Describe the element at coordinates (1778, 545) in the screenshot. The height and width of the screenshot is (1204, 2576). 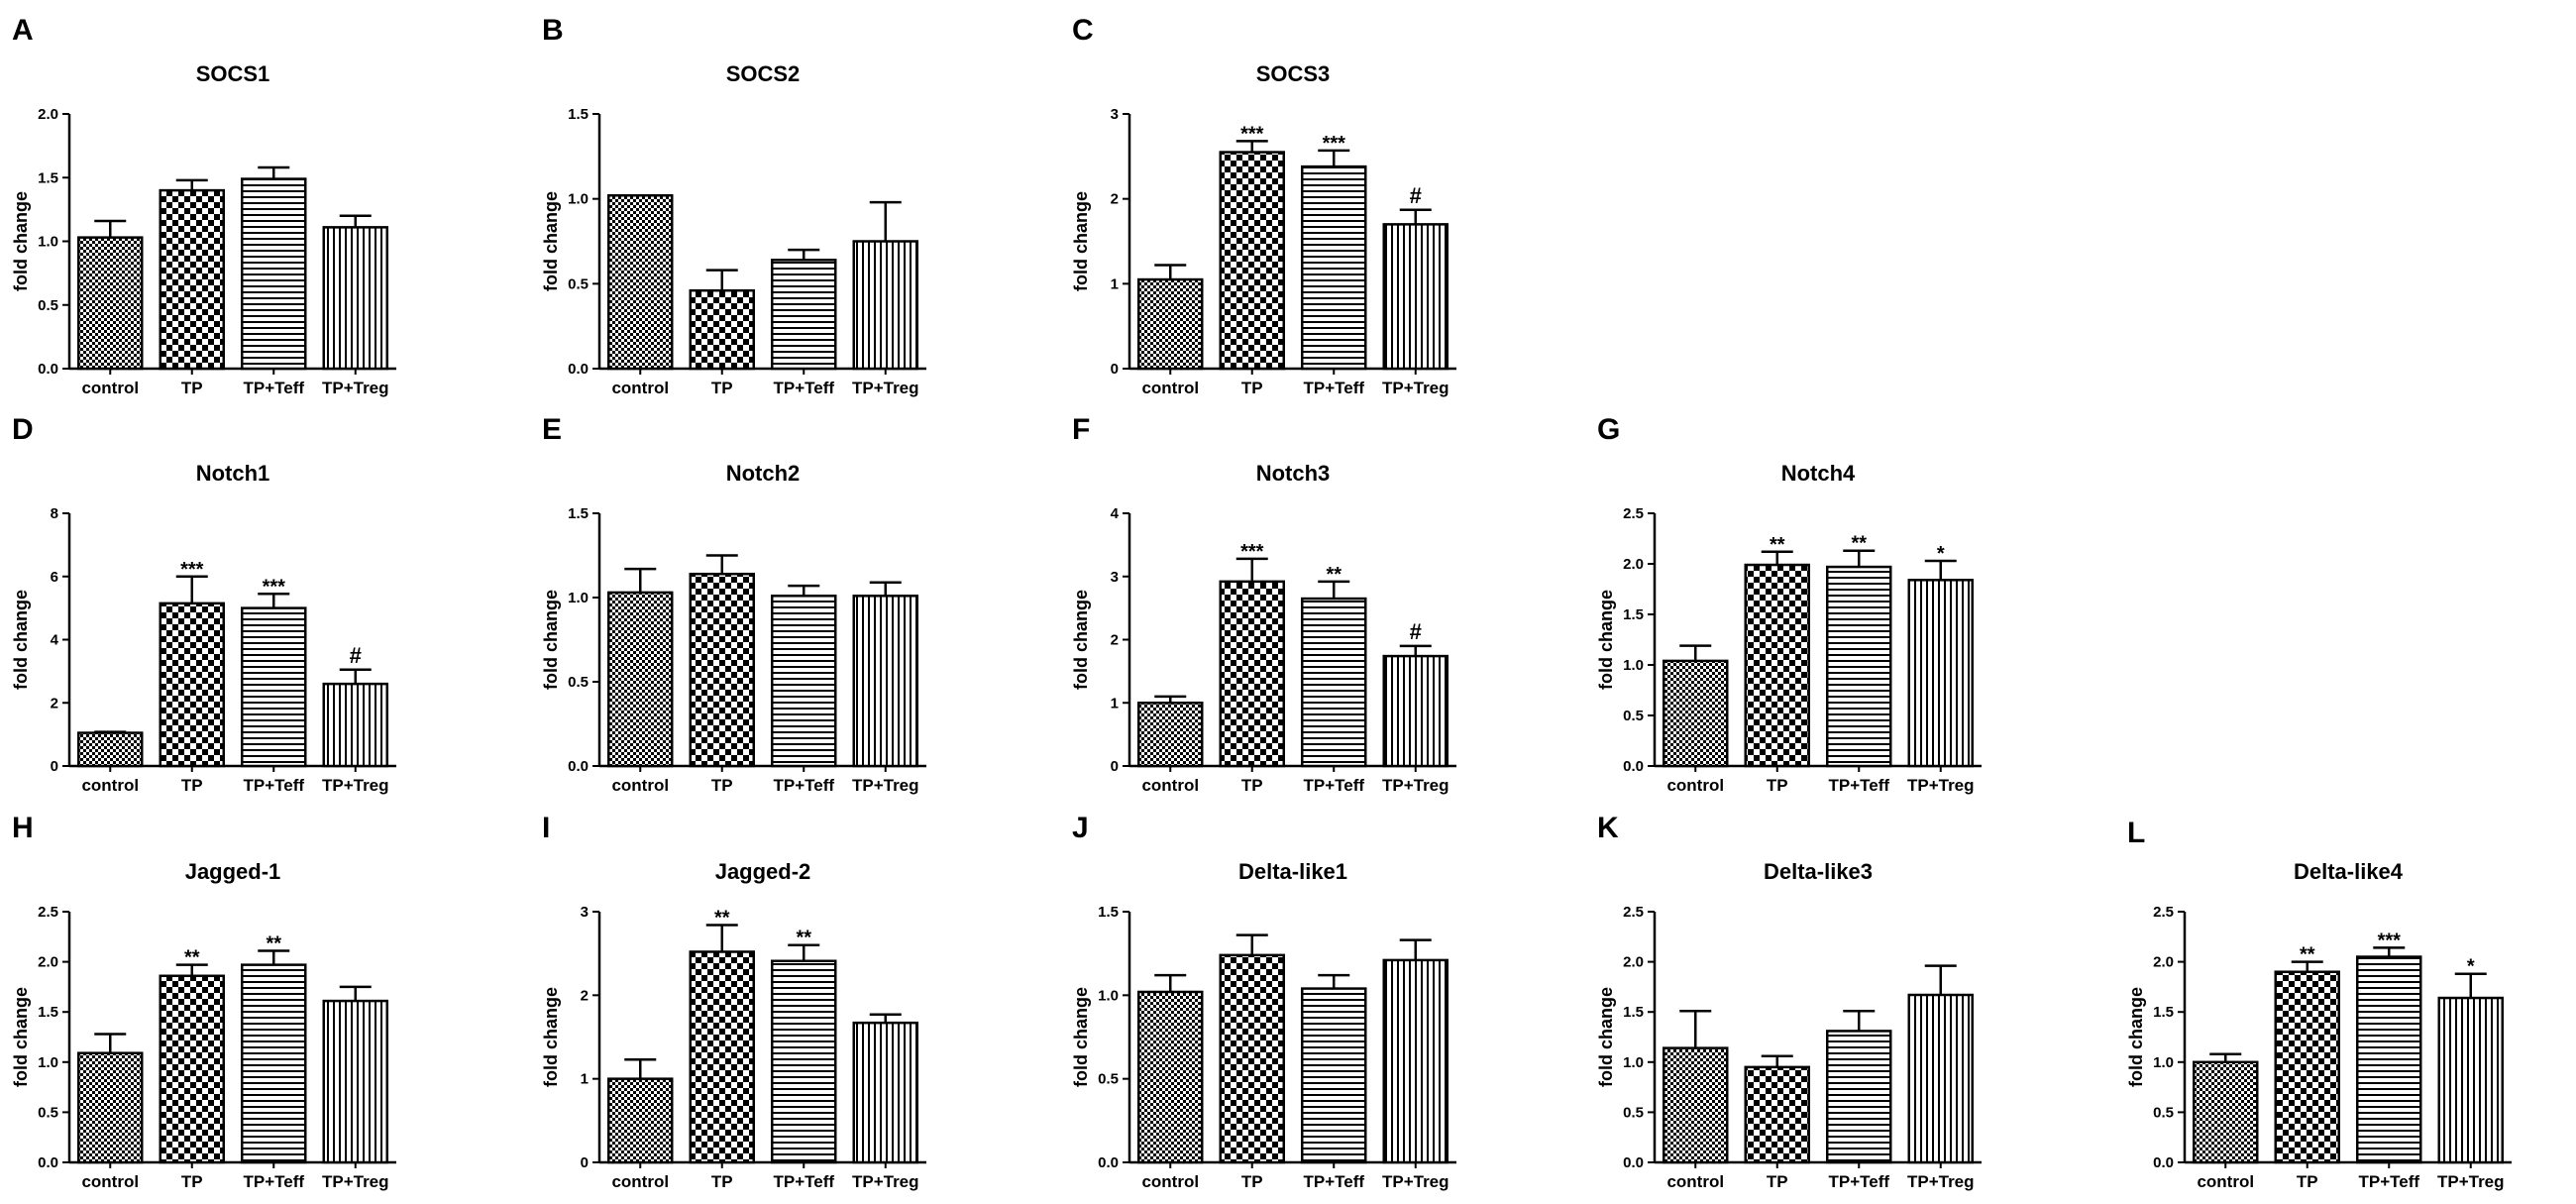
I see `significance-marker-g-1: **` at that location.